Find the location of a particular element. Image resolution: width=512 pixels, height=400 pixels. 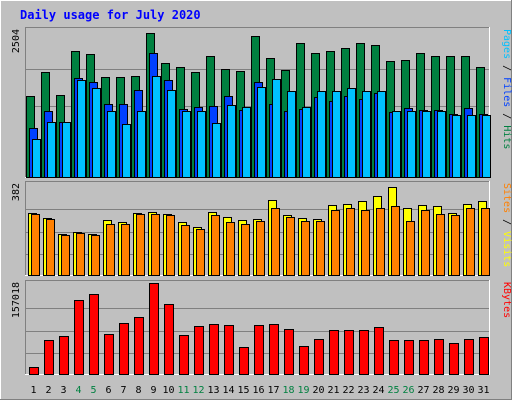

legend-entry: Visits is located at coordinates (506, 249).